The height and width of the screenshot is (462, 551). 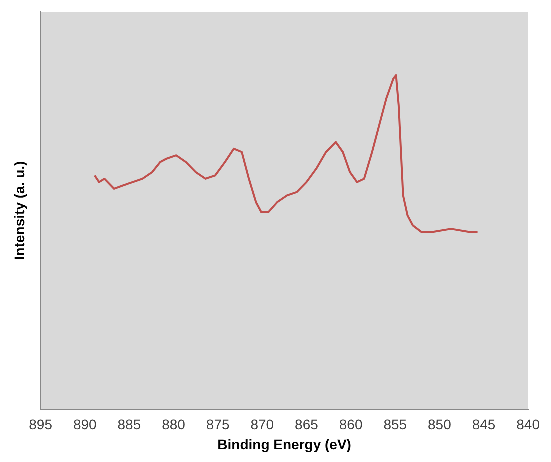 What do you see at coordinates (307, 424) in the screenshot?
I see `x-tick-label: 865` at bounding box center [307, 424].